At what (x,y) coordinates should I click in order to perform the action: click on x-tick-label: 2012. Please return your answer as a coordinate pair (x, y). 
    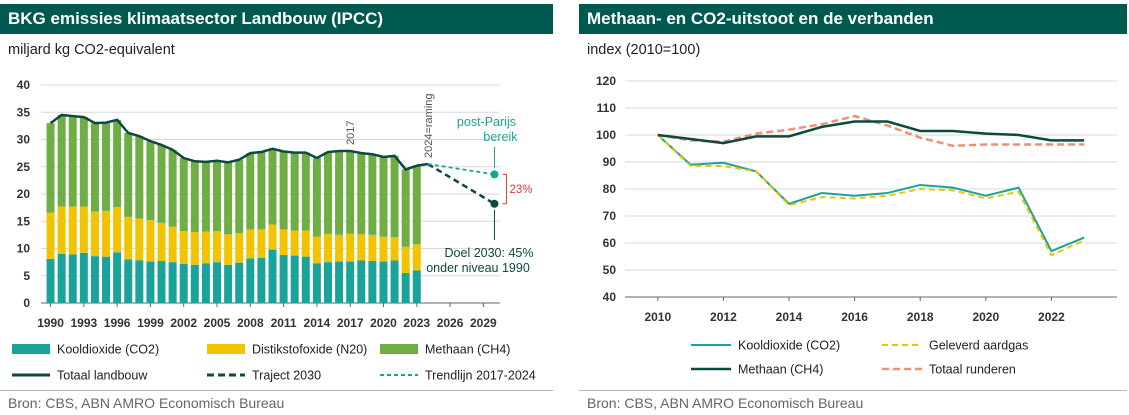
    Looking at the image, I should click on (723, 317).